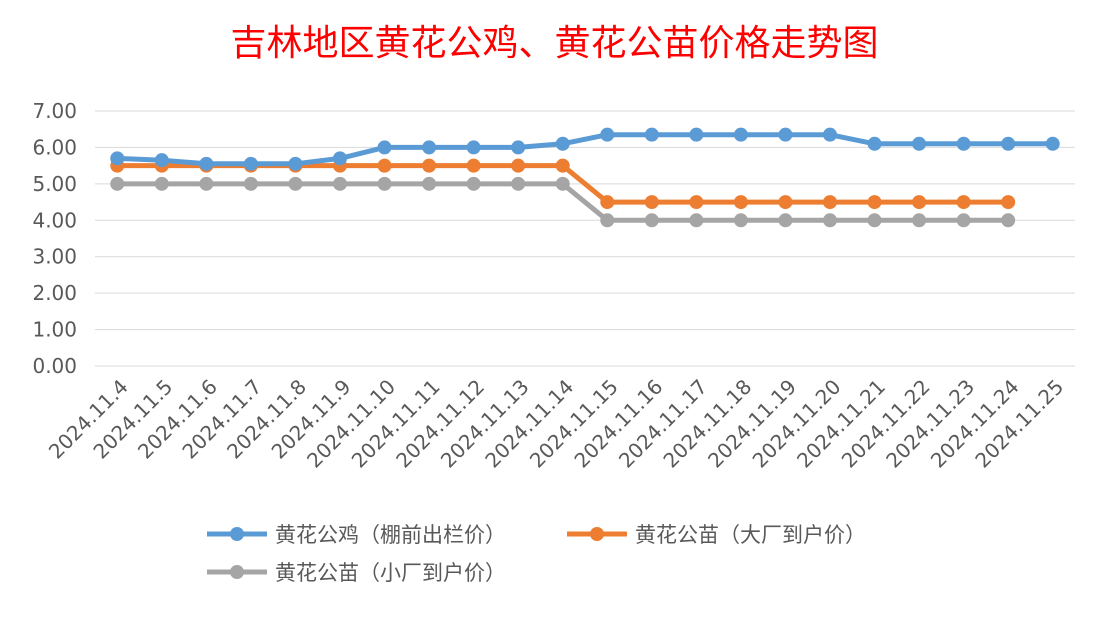  Describe the element at coordinates (54, 293) in the screenshot. I see `y-tick-label-2: 2.00` at that location.